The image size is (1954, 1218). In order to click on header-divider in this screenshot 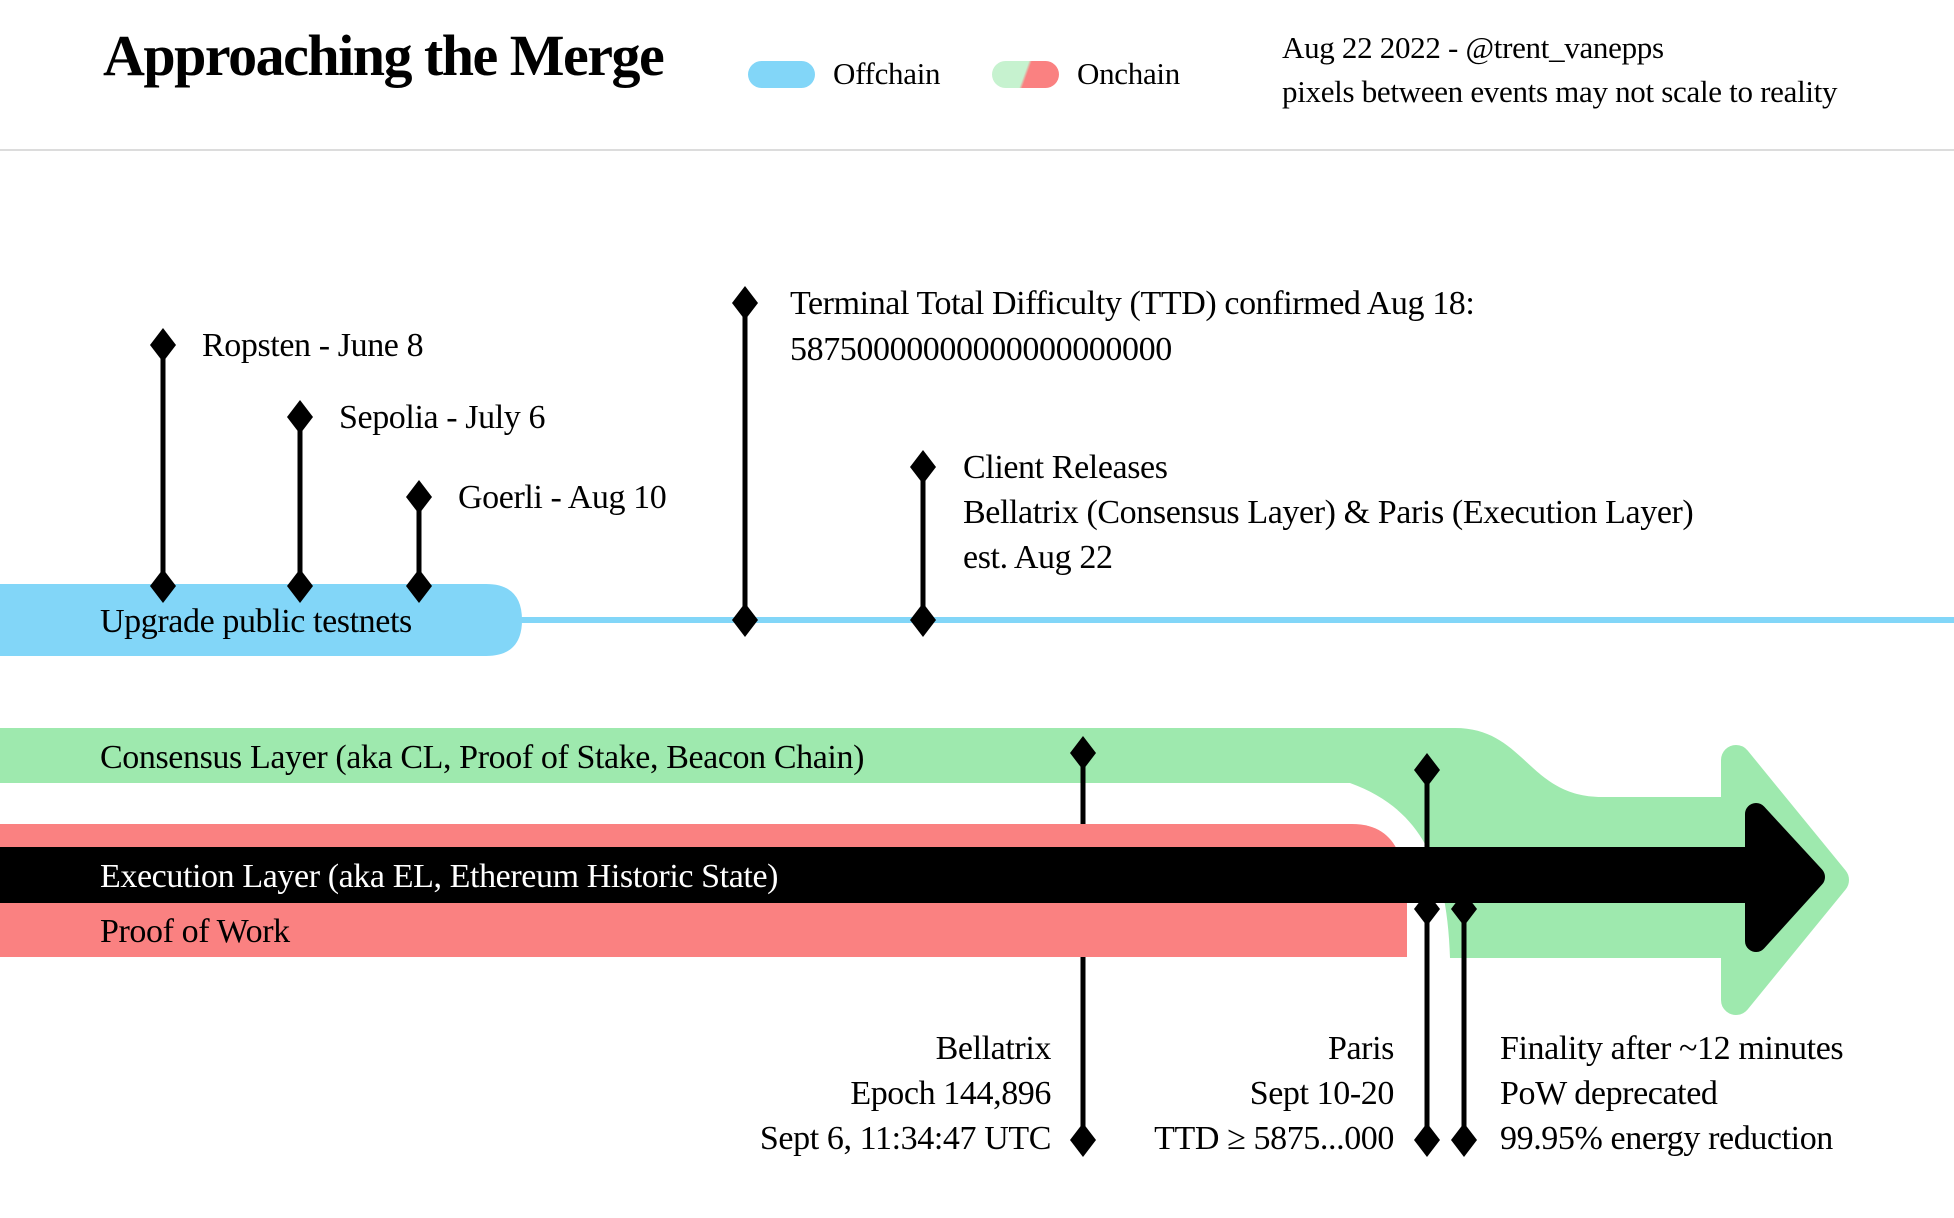, I will do `click(977, 150)`.